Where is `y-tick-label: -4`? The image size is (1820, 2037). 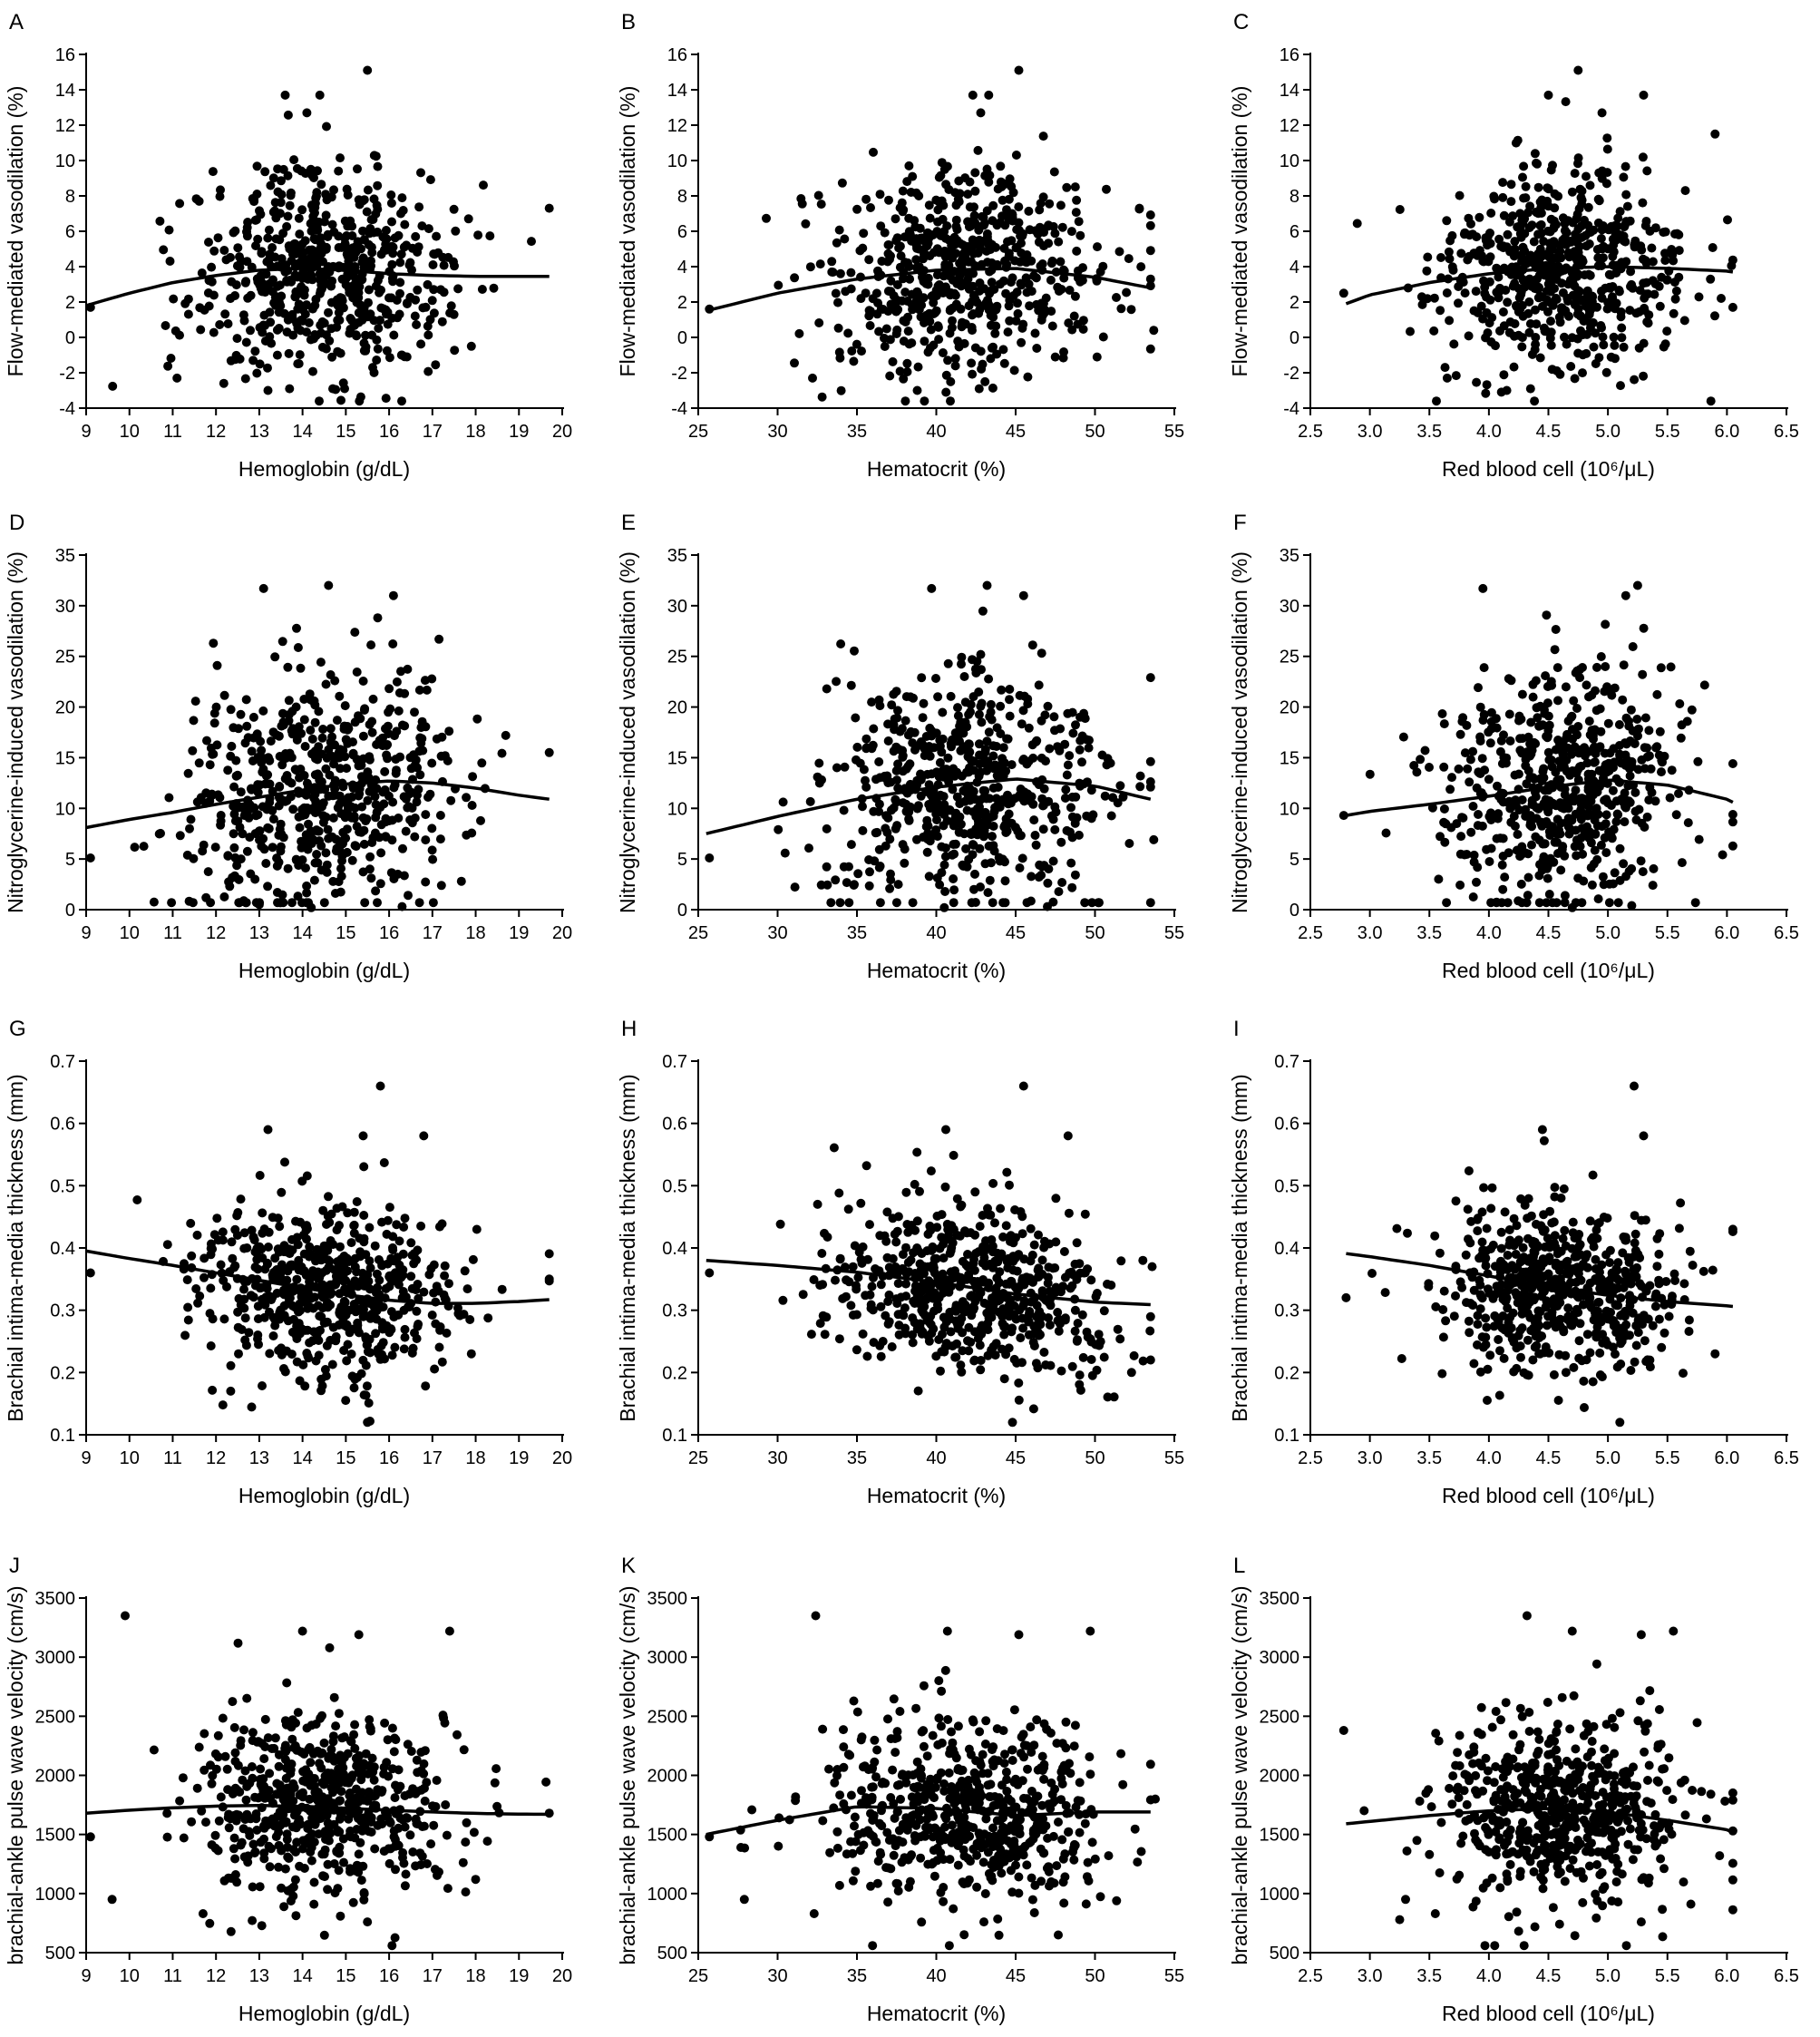
y-tick-label: -4 is located at coordinates (679, 409).